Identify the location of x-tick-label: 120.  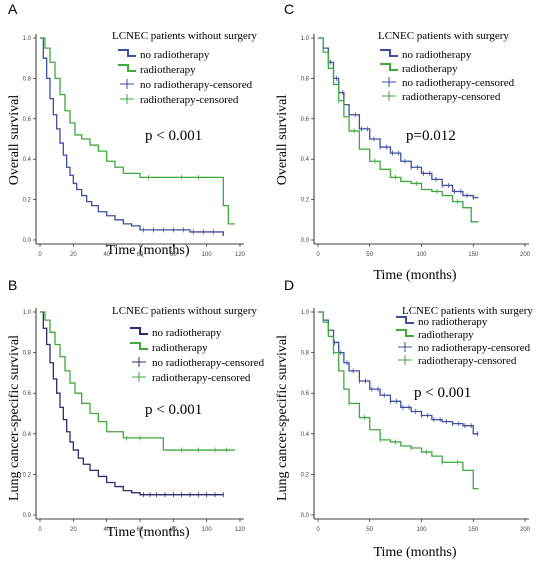
(240, 255).